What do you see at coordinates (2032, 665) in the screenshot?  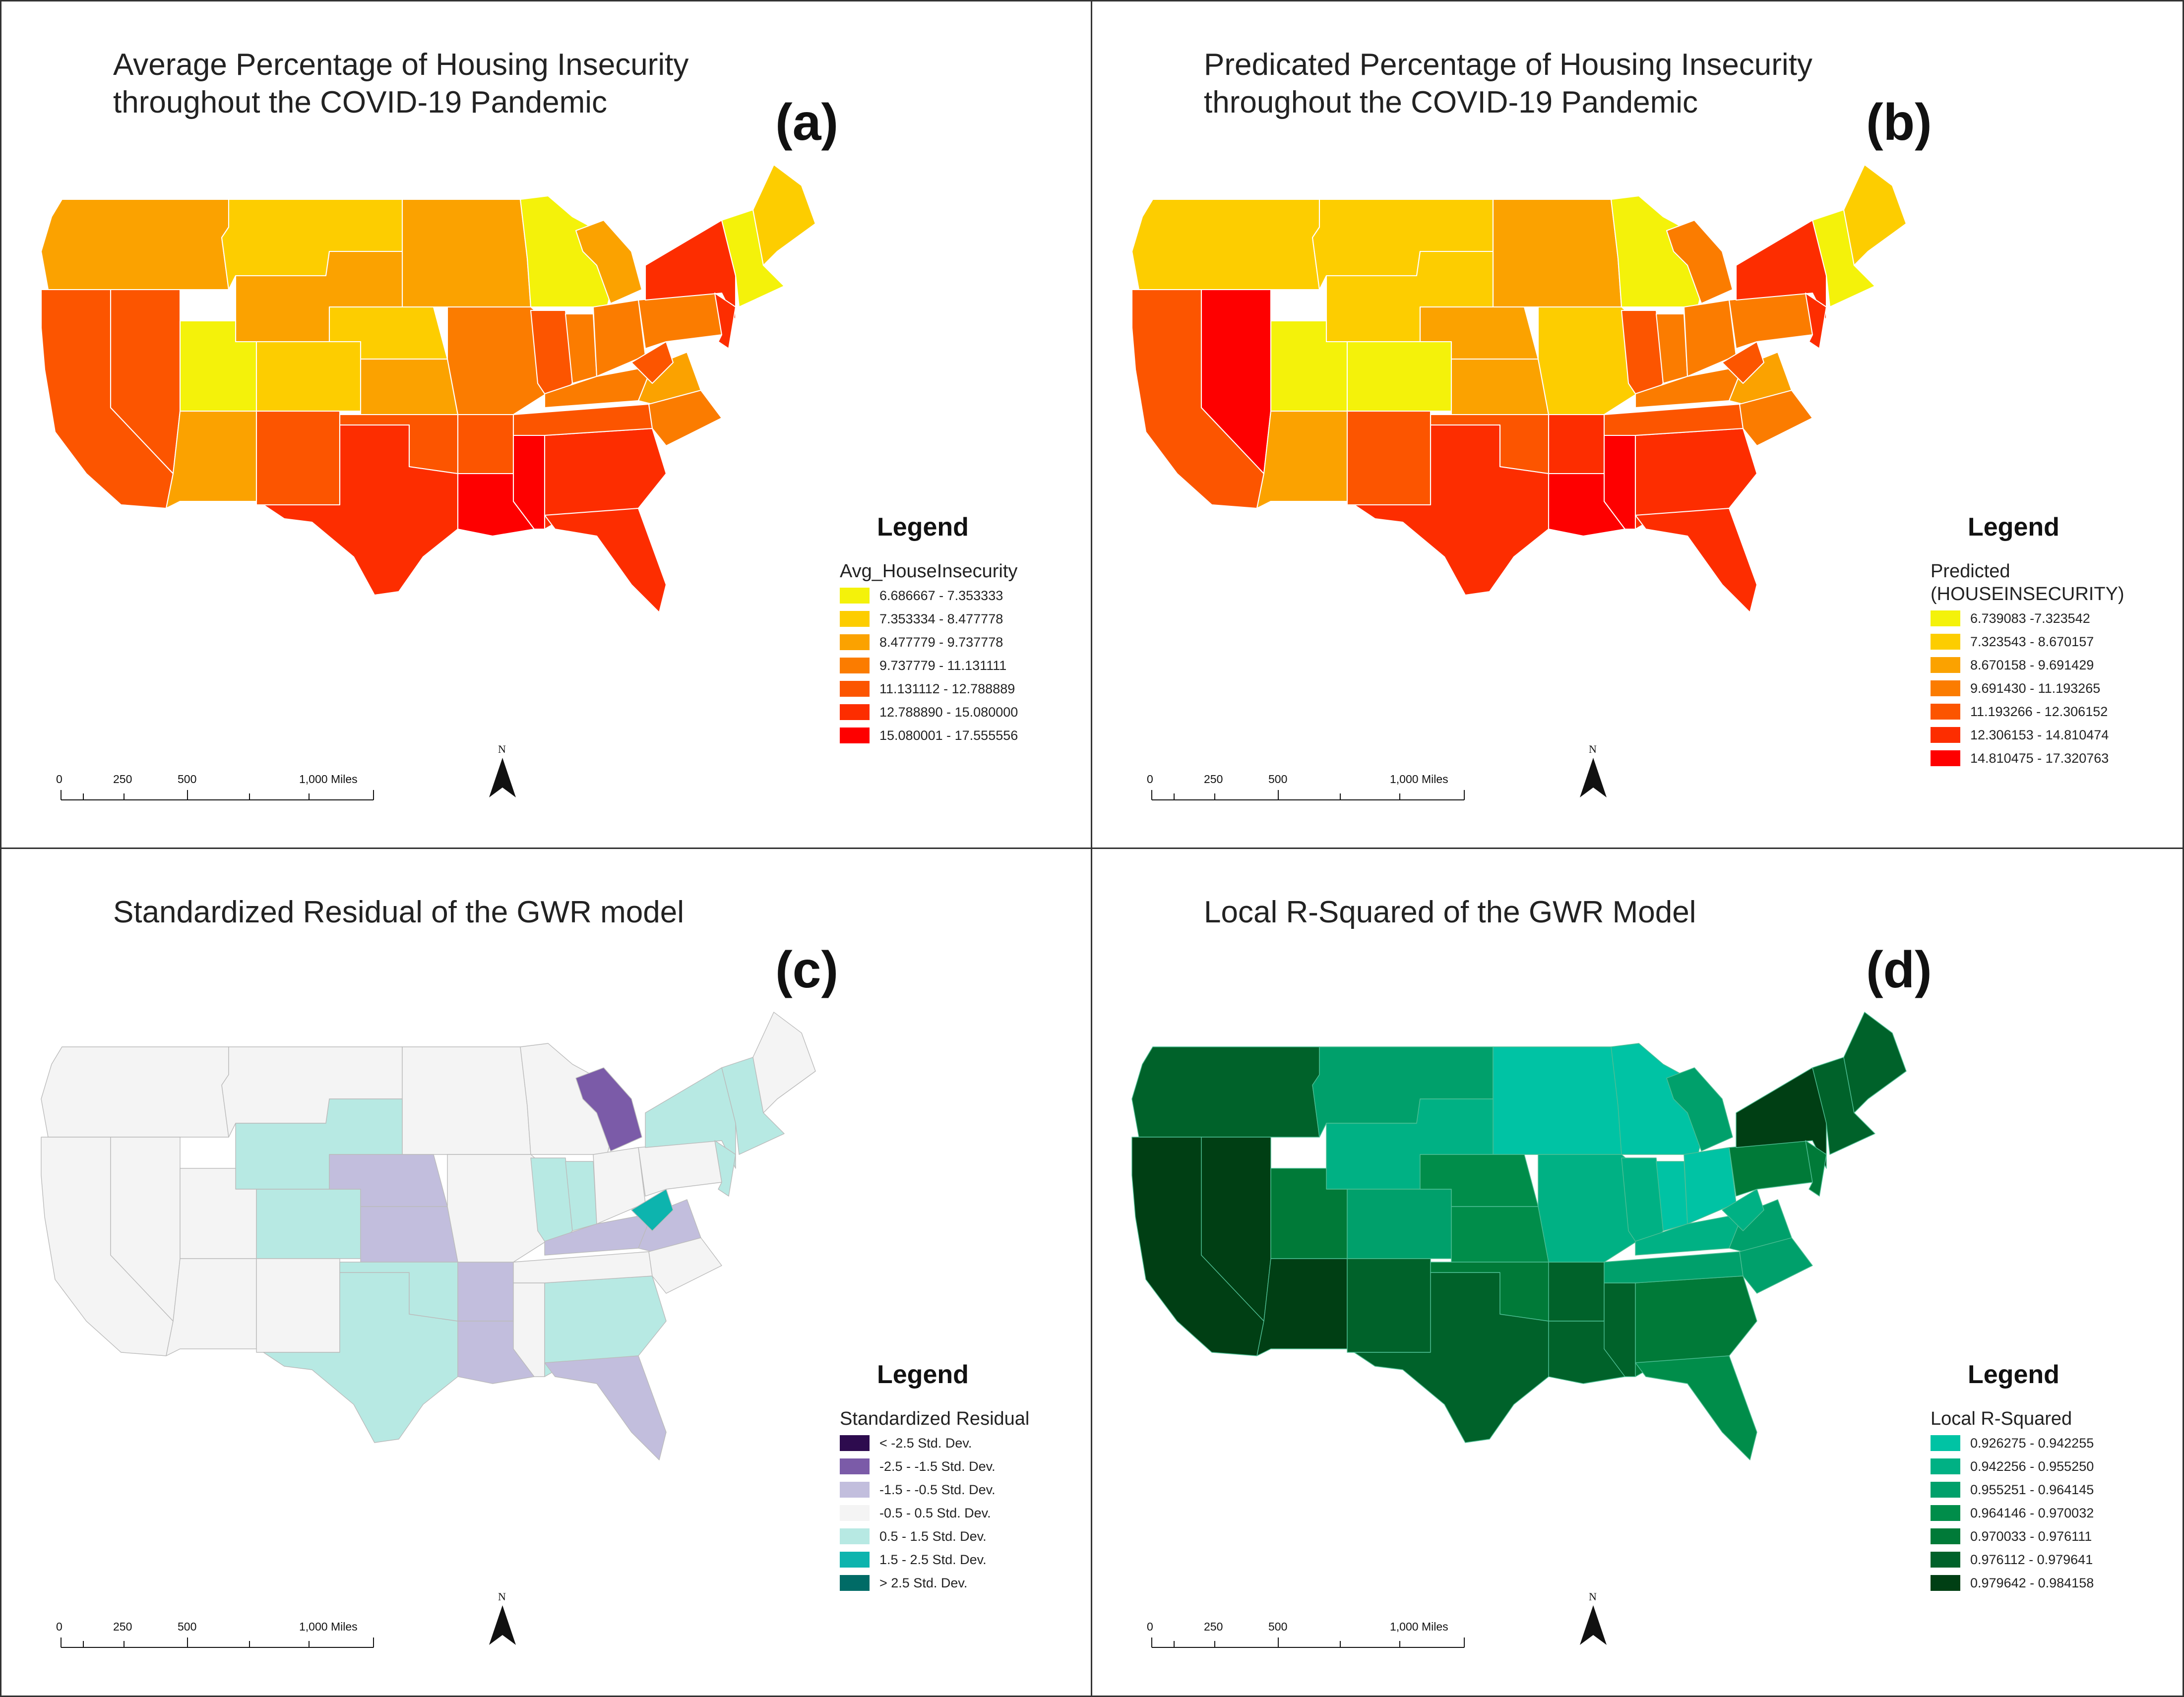 I see `legend-label: 8.670158 - 9.691429` at bounding box center [2032, 665].